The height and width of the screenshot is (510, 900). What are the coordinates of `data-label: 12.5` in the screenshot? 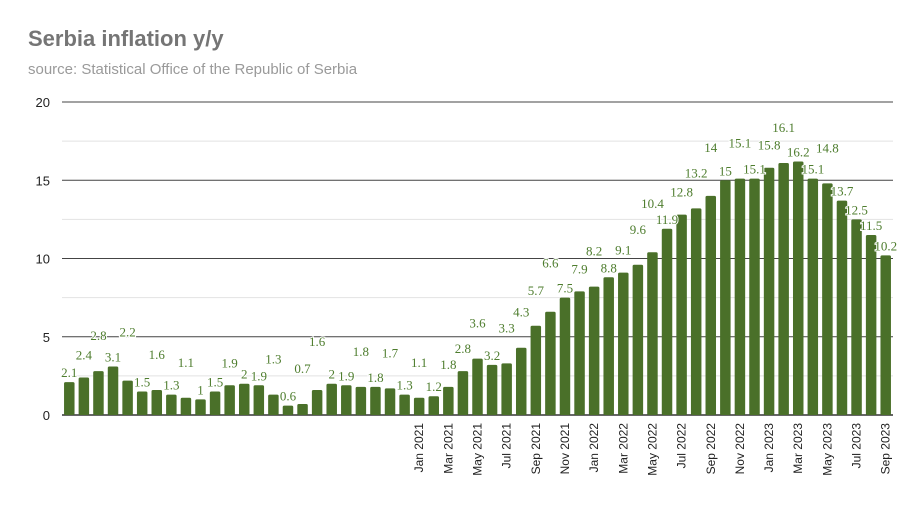 It's located at (856, 209).